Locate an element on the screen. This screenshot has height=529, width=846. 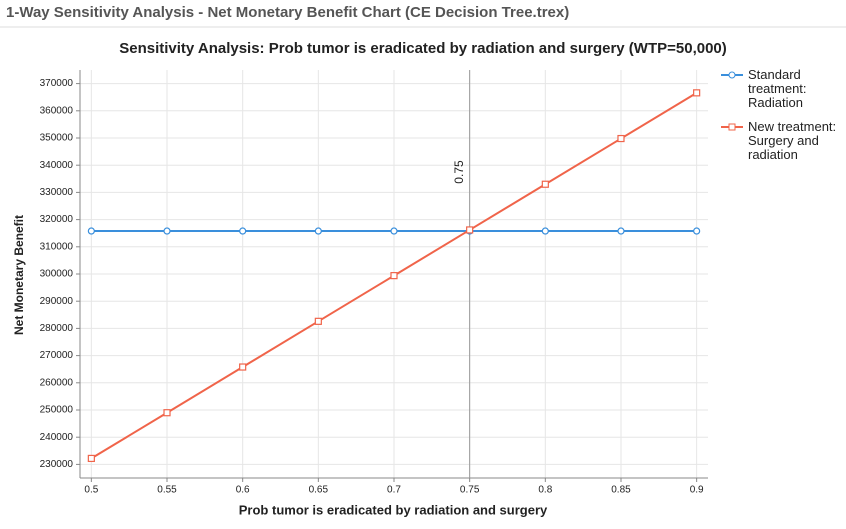
y-tick-label: 270000 is located at coordinates (57, 355).